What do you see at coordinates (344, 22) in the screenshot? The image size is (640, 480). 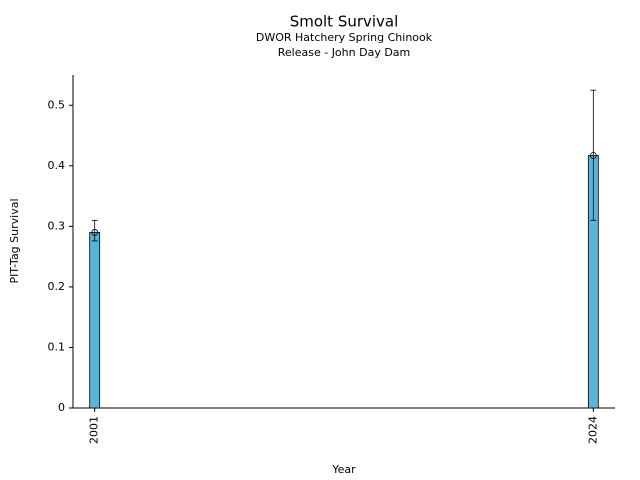 I see `chart-title: Smolt Survival` at bounding box center [344, 22].